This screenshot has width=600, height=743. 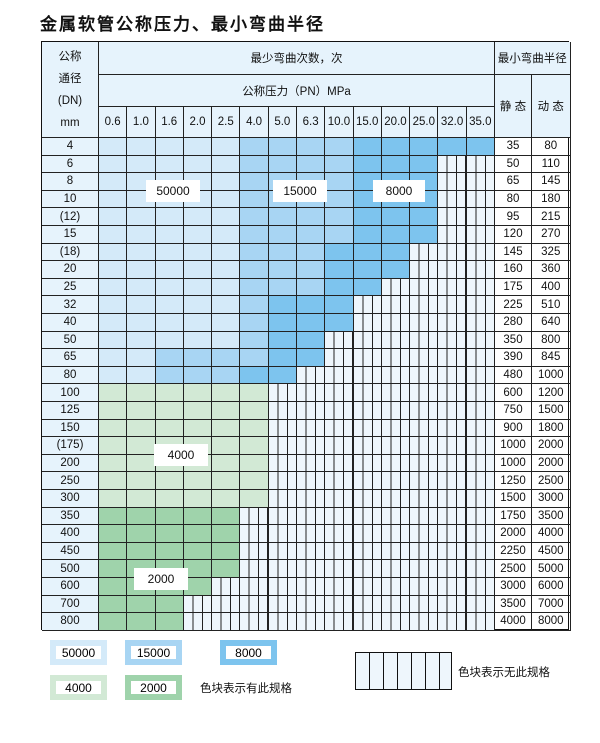 What do you see at coordinates (70, 463) in the screenshot?
I see `dn-cell: 200` at bounding box center [70, 463].